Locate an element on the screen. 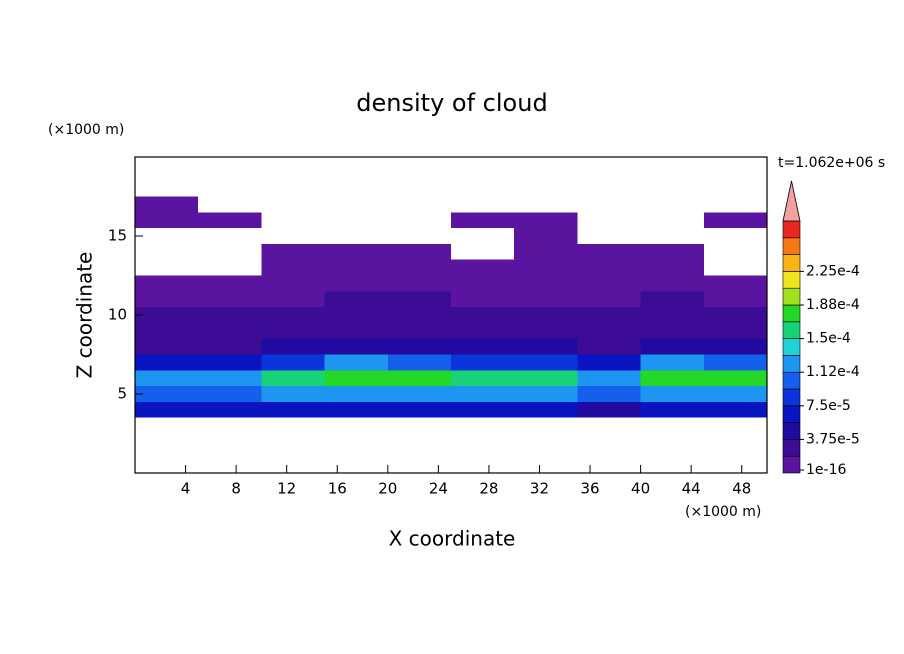 The width and height of the screenshot is (904, 654). x-tick-label: 40 is located at coordinates (640, 489).